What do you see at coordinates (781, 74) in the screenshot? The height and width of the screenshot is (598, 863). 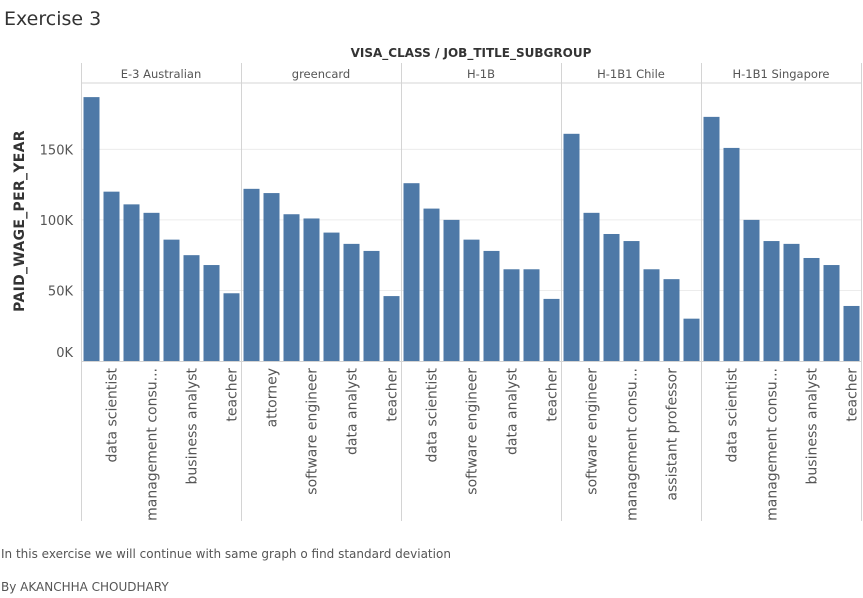 I see `pane-header-label: H-1B1 Singapore` at bounding box center [781, 74].